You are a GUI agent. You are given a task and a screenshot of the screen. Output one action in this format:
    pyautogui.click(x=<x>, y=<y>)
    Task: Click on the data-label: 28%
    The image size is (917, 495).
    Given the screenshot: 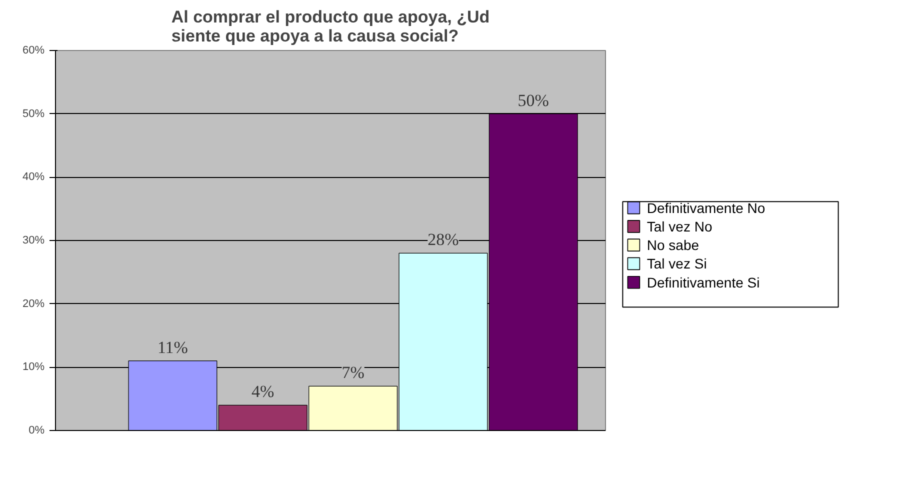 What is the action you would take?
    pyautogui.click(x=443, y=240)
    